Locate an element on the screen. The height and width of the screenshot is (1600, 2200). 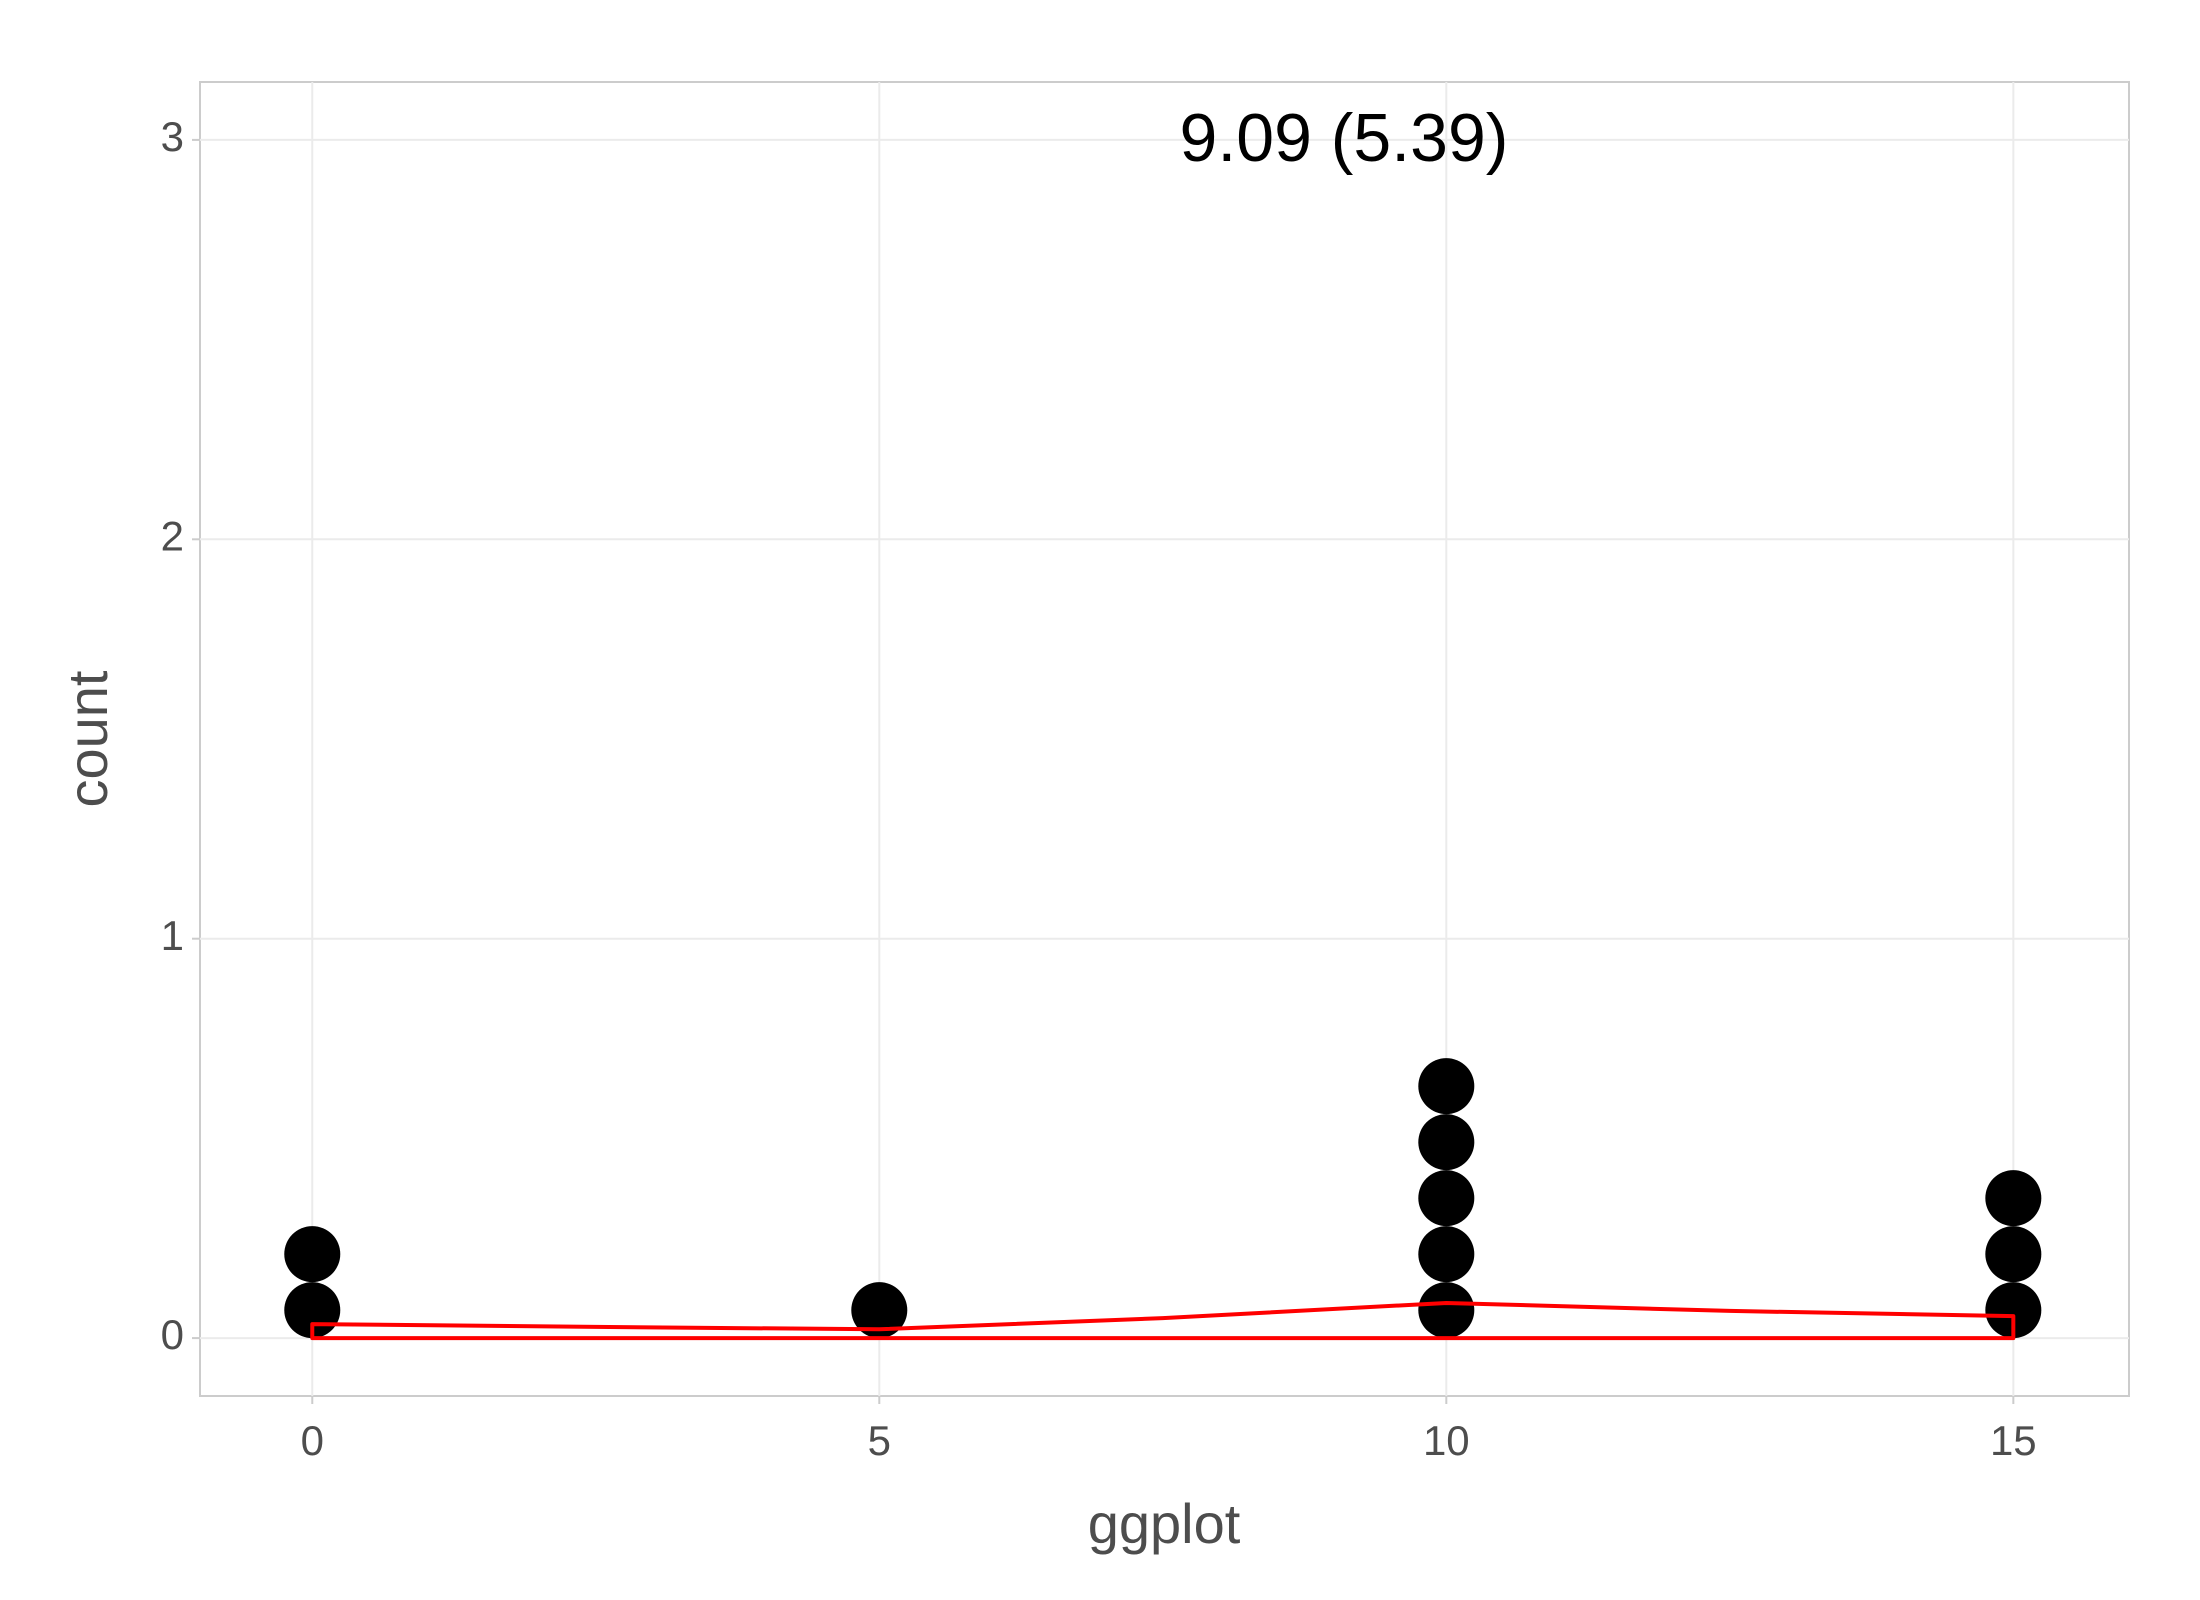
y-tick-label: 1 is located at coordinates (172, 935).